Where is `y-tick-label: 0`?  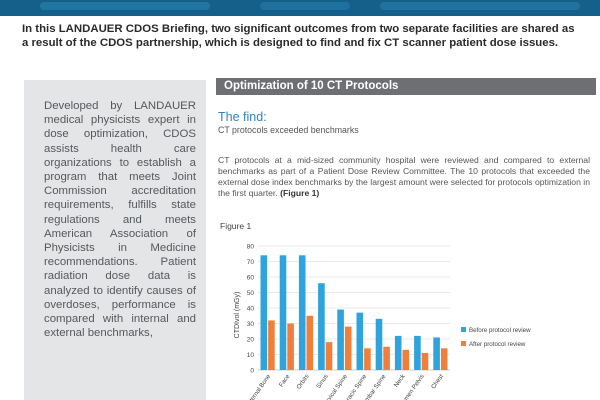 y-tick-label: 0 is located at coordinates (252, 371).